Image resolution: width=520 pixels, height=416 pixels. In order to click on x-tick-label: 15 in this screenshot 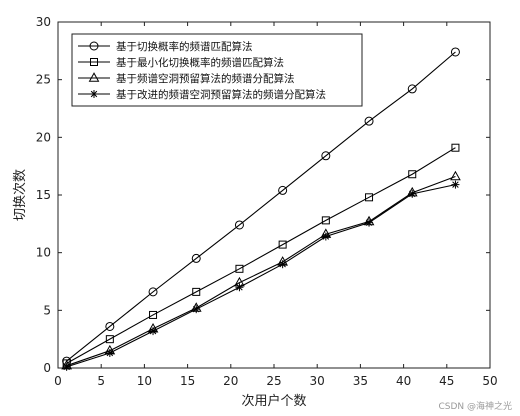, I will do `click(187, 381)`.